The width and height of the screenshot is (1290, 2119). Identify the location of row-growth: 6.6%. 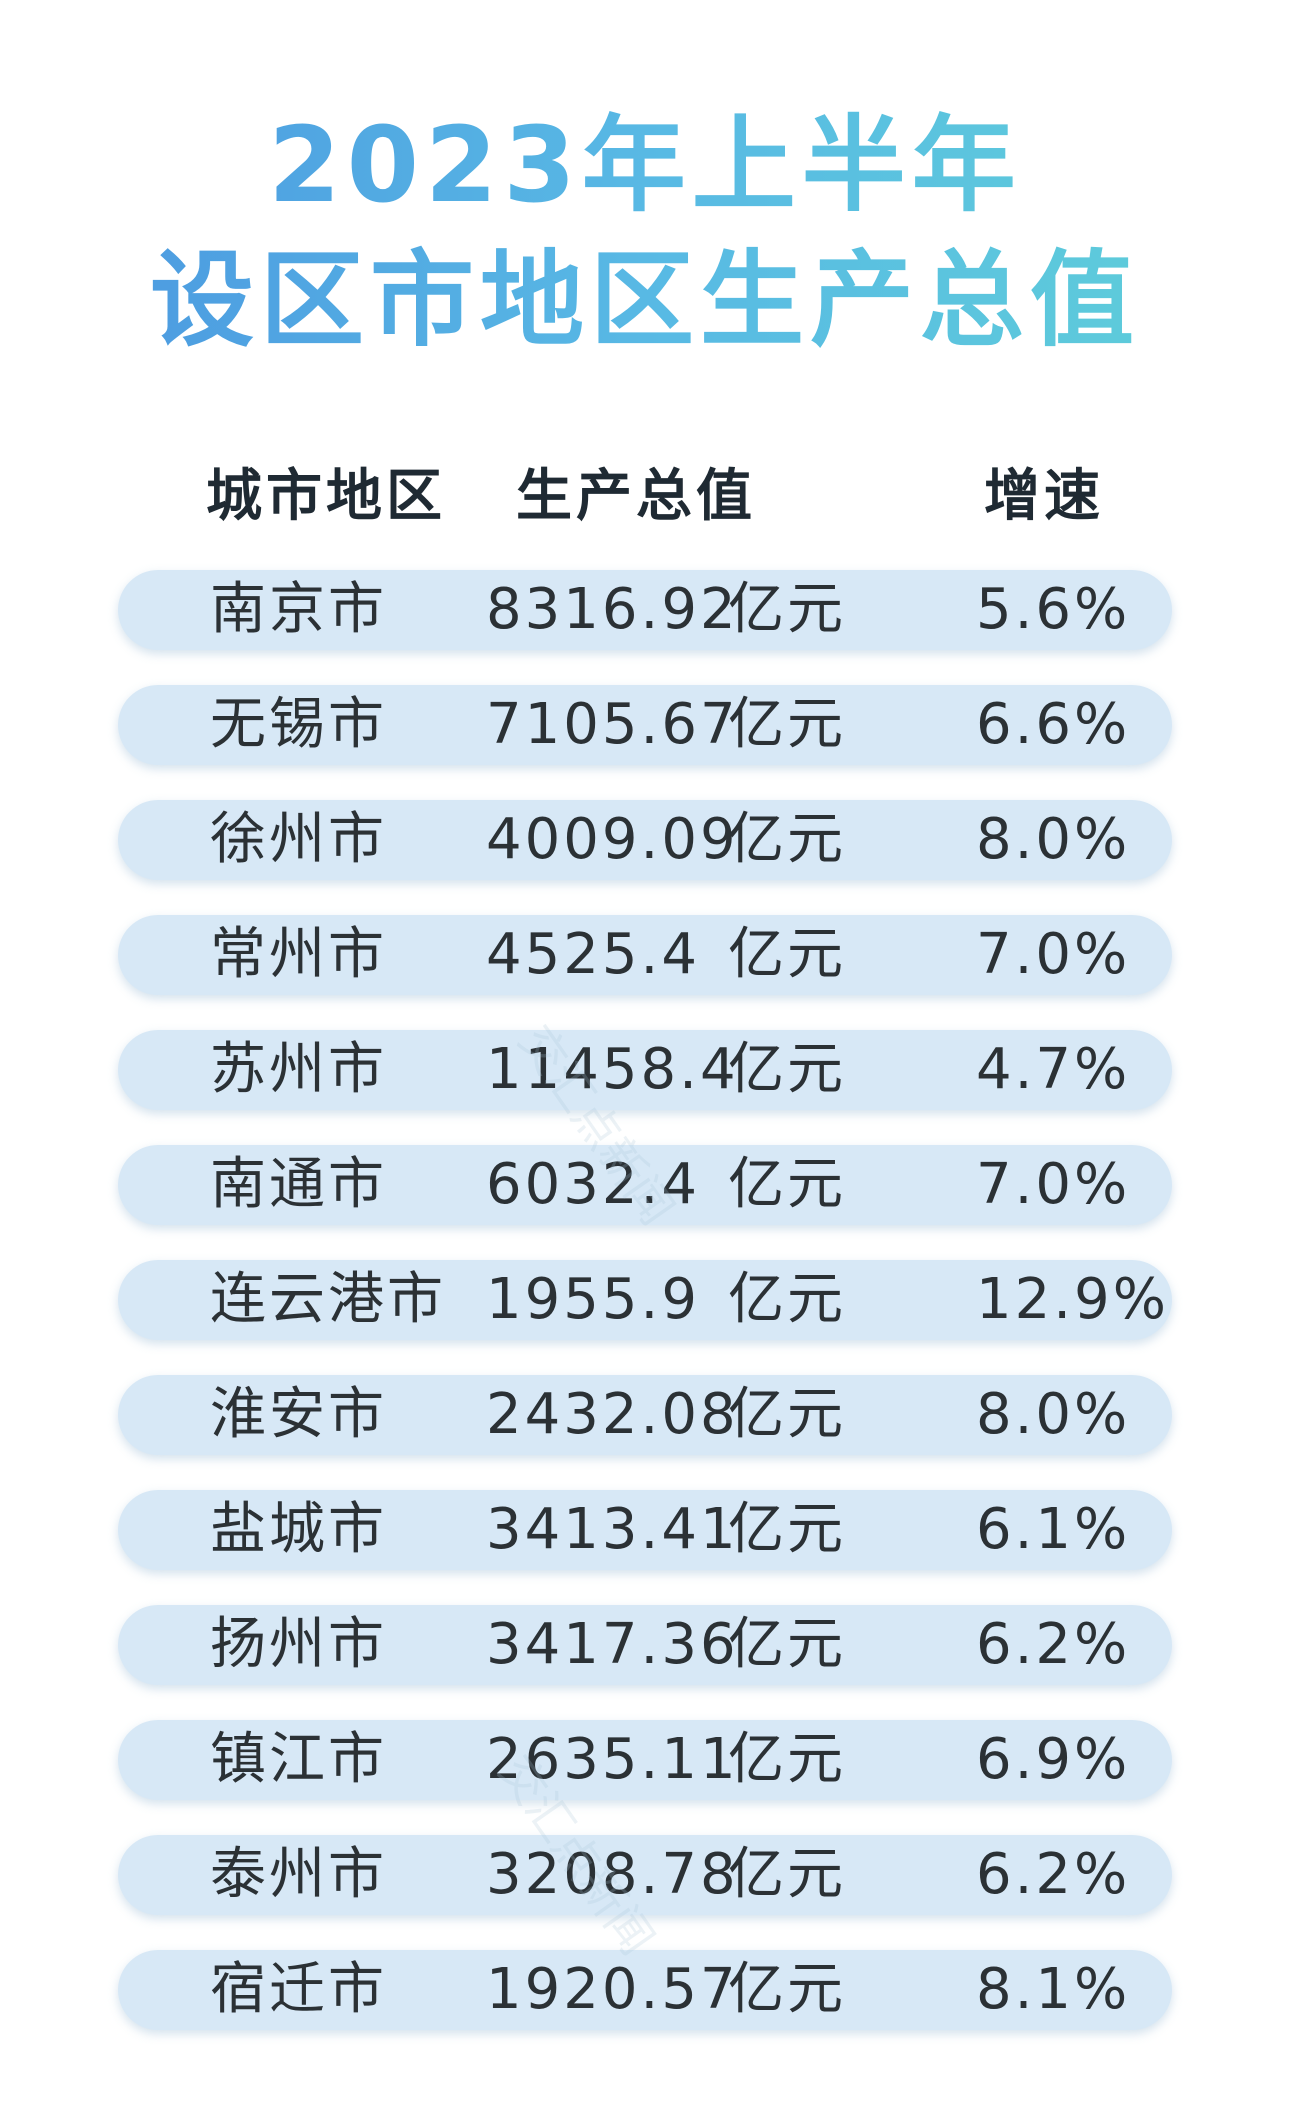
(1053, 724).